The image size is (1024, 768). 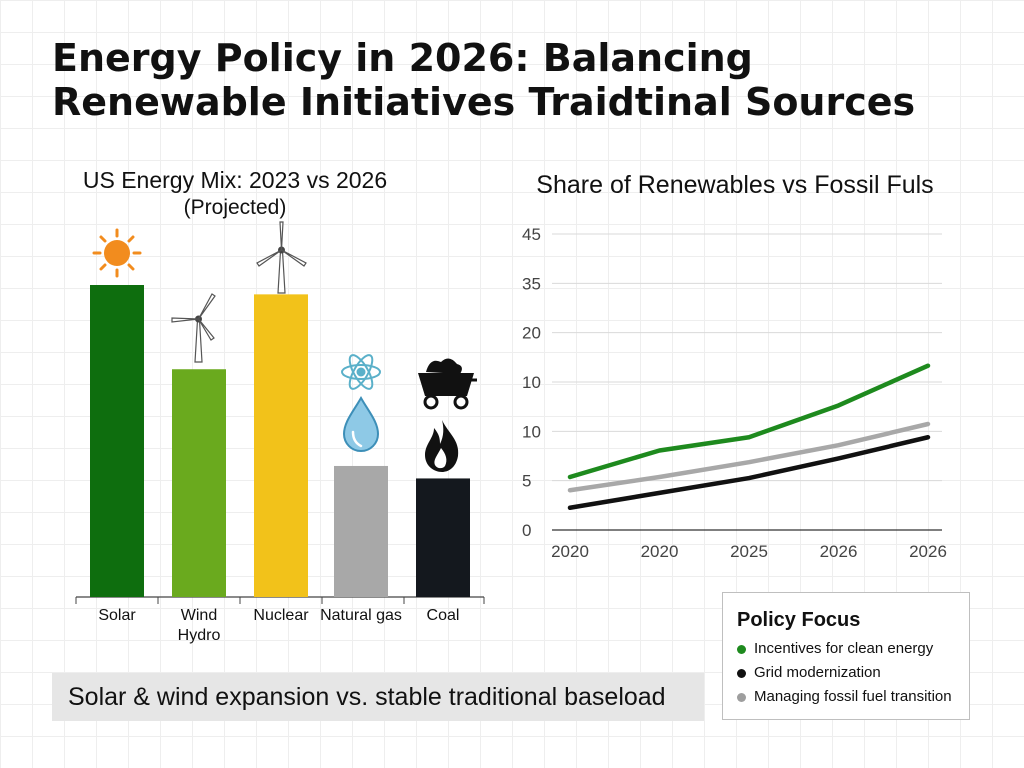 I want to click on bar-wind-hydro, so click(x=199, y=483).